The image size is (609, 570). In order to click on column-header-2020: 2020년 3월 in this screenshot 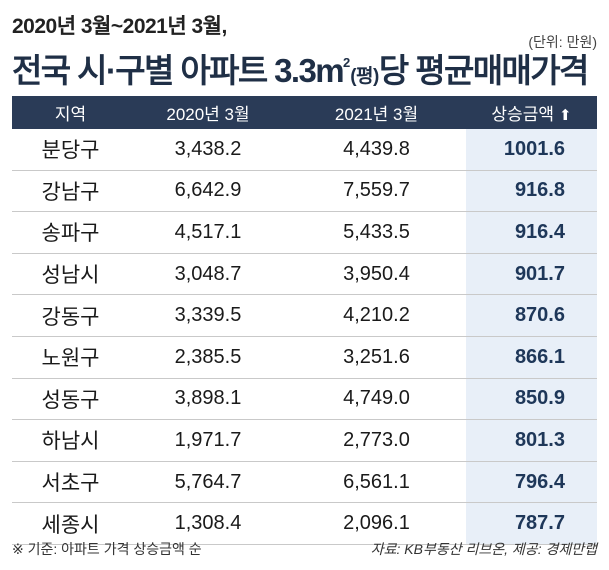, I will do `click(208, 112)`.